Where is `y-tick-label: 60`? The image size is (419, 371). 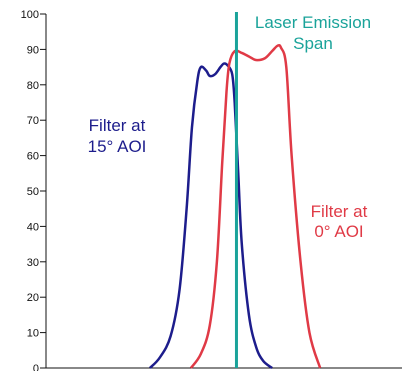 y-tick-label: 60 is located at coordinates (33, 157).